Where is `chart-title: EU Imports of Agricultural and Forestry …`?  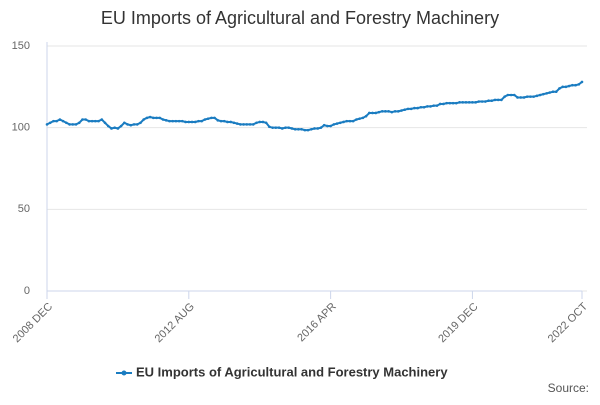
chart-title: EU Imports of Agricultural and Forestry … is located at coordinates (300, 18).